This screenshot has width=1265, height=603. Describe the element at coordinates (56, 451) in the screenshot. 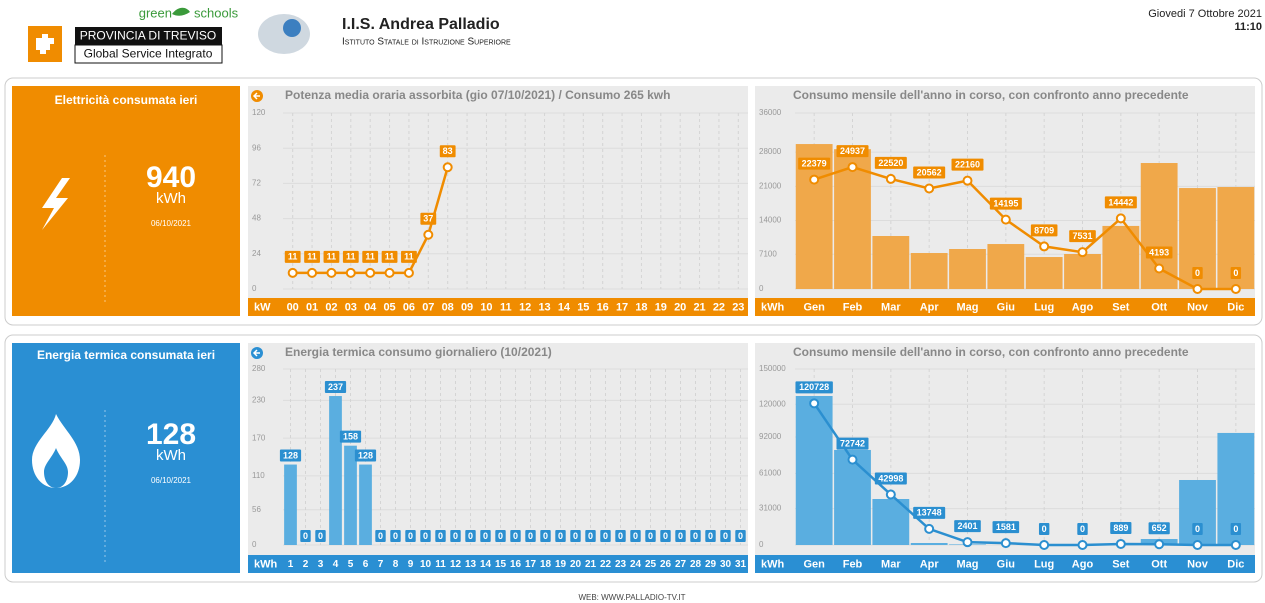

I see `flame-icon` at that location.